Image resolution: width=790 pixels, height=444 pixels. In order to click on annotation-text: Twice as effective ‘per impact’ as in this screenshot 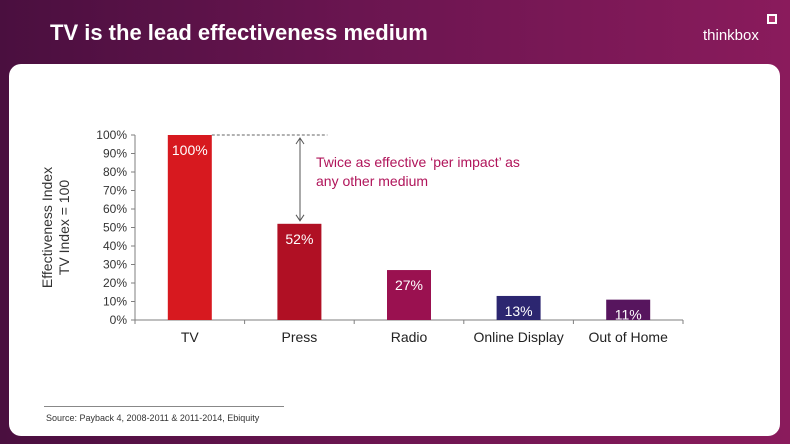, I will do `click(418, 162)`.